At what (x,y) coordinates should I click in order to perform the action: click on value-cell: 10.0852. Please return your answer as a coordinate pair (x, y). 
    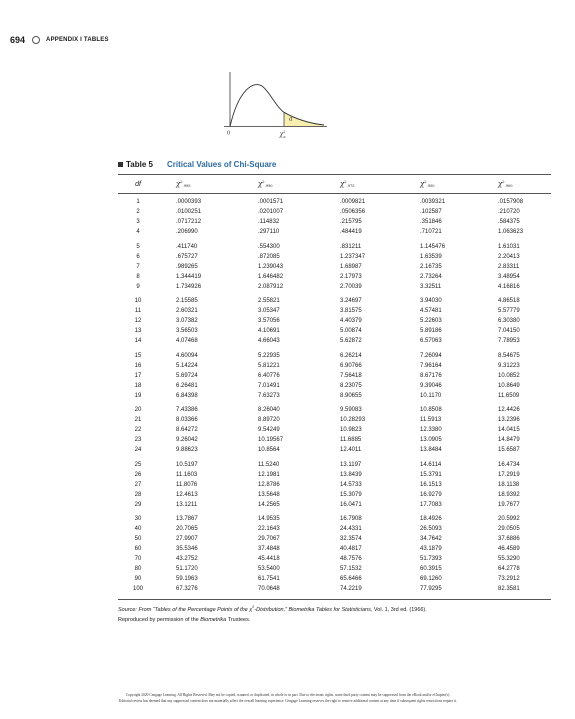
    Looking at the image, I should click on (509, 375).